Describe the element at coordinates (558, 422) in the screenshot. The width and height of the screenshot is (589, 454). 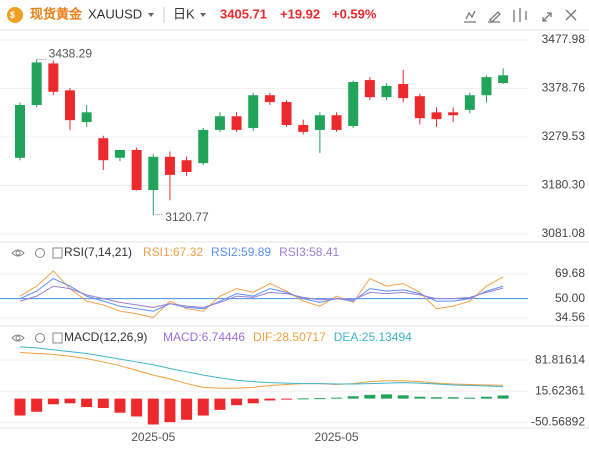
I see `y-tick-label: -50.56892` at that location.